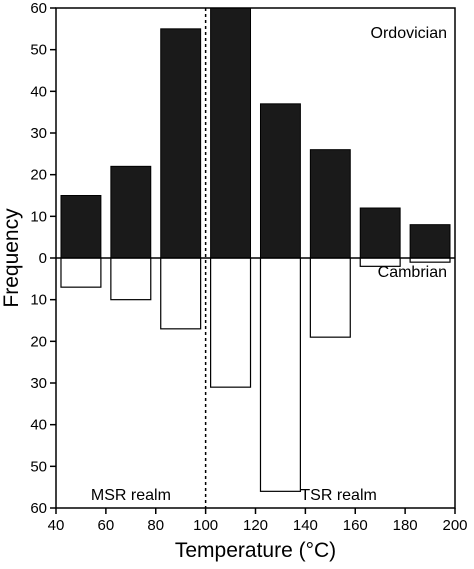 This screenshot has width=474, height=569. Describe the element at coordinates (255, 550) in the screenshot. I see `x-axis-title: Temperature (°C)` at that location.